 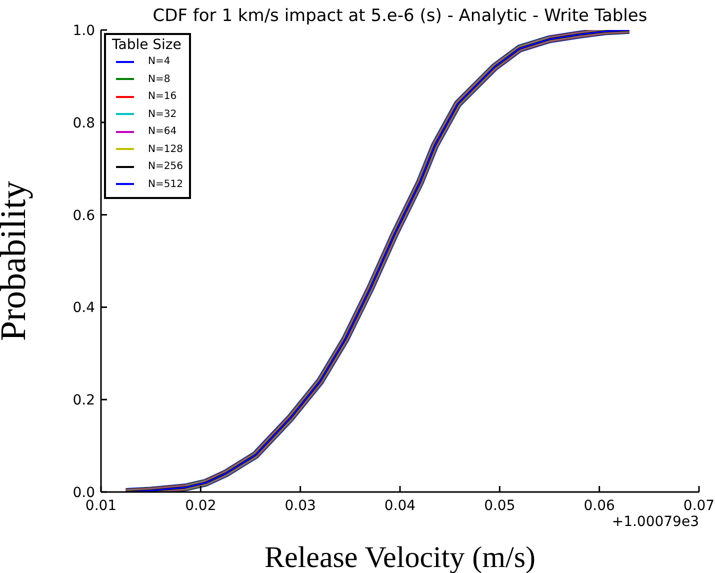 What do you see at coordinates (84, 216) in the screenshot?
I see `y-tick-label: 0.6` at bounding box center [84, 216].